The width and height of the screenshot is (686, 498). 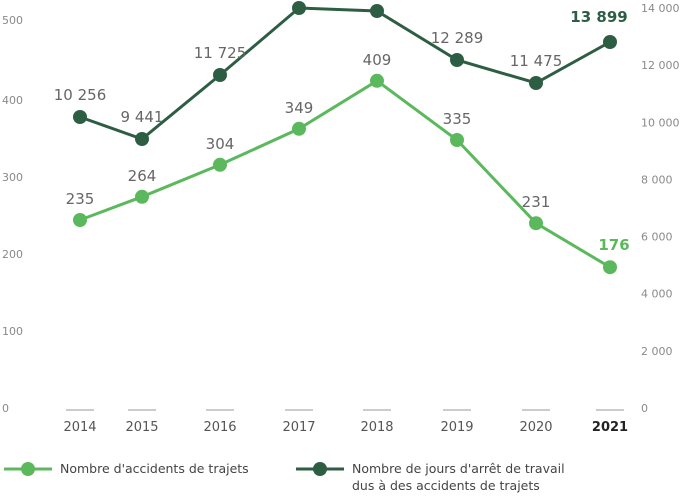 What do you see at coordinates (613, 245) in the screenshot?
I see `data-label-accidents: 176` at bounding box center [613, 245].